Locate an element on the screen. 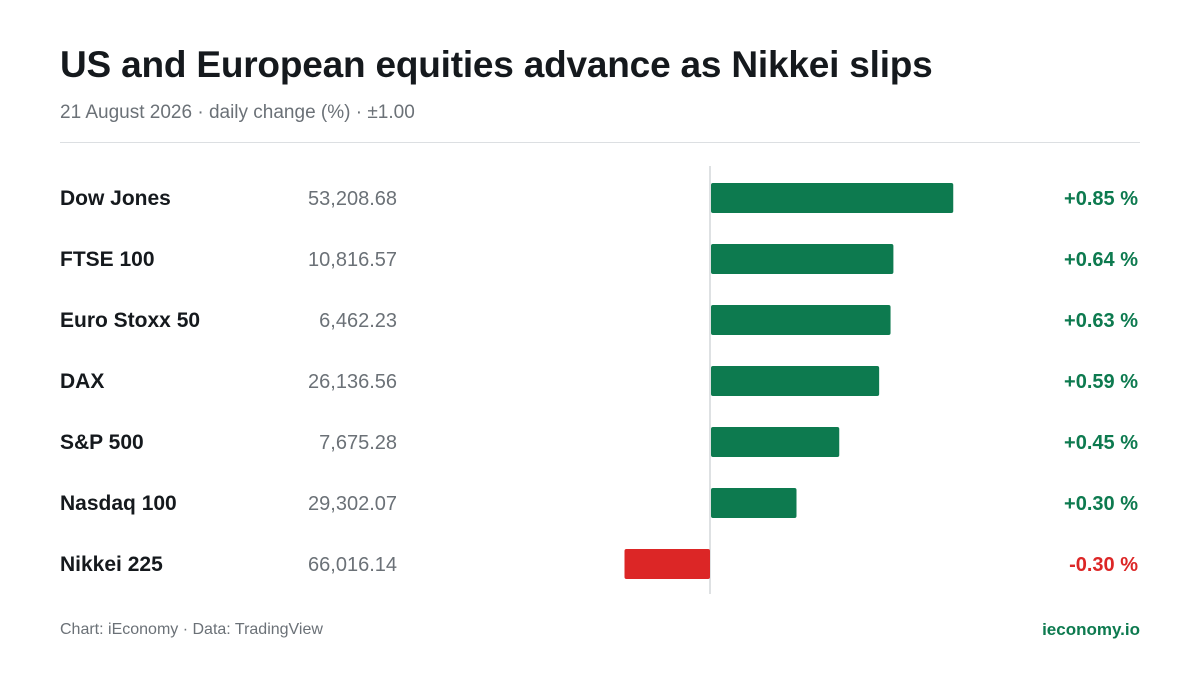 The height and width of the screenshot is (675, 1200). index-level-label: 66,016.14 is located at coordinates (352, 565).